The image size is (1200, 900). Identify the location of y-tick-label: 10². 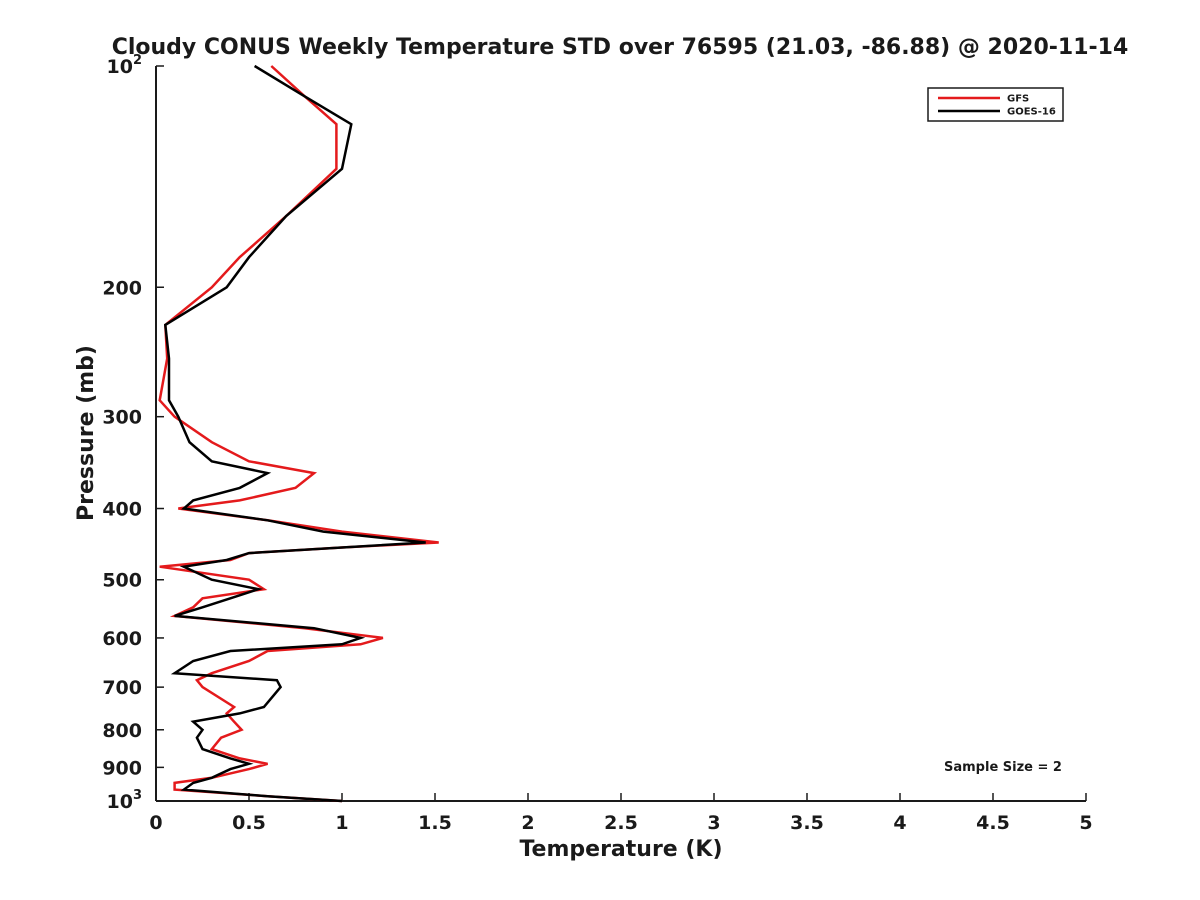
(125, 65).